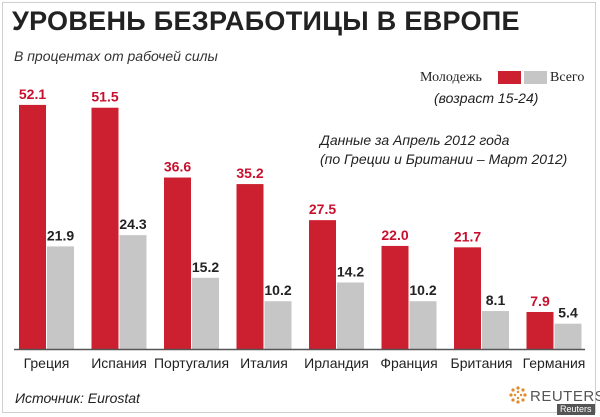 The width and height of the screenshot is (600, 417). Describe the element at coordinates (482, 363) in the screenshot. I see `category-label: Британия` at that location.